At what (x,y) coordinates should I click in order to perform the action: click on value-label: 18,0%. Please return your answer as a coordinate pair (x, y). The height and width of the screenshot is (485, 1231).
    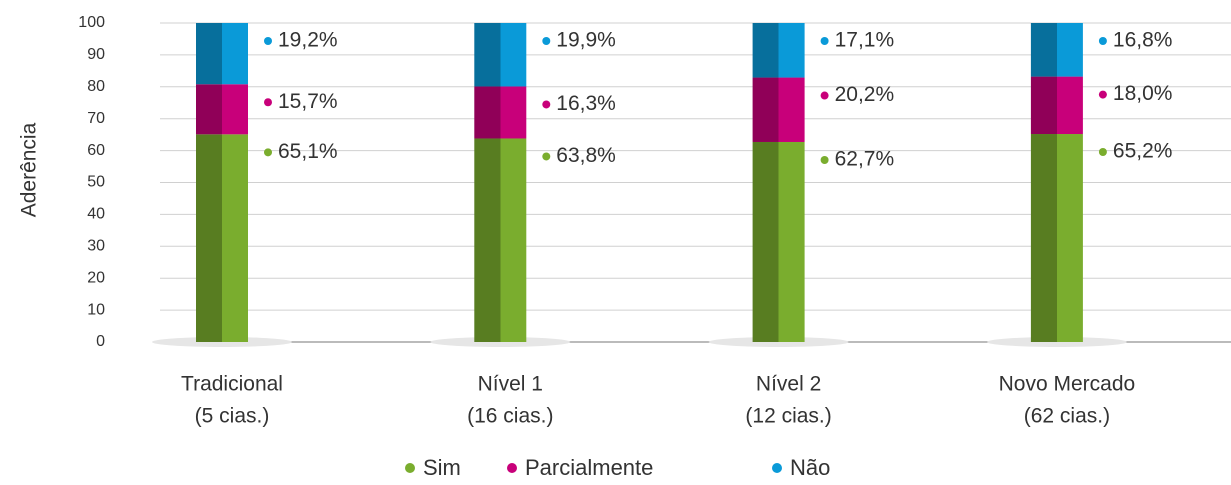
    Looking at the image, I should click on (1143, 93).